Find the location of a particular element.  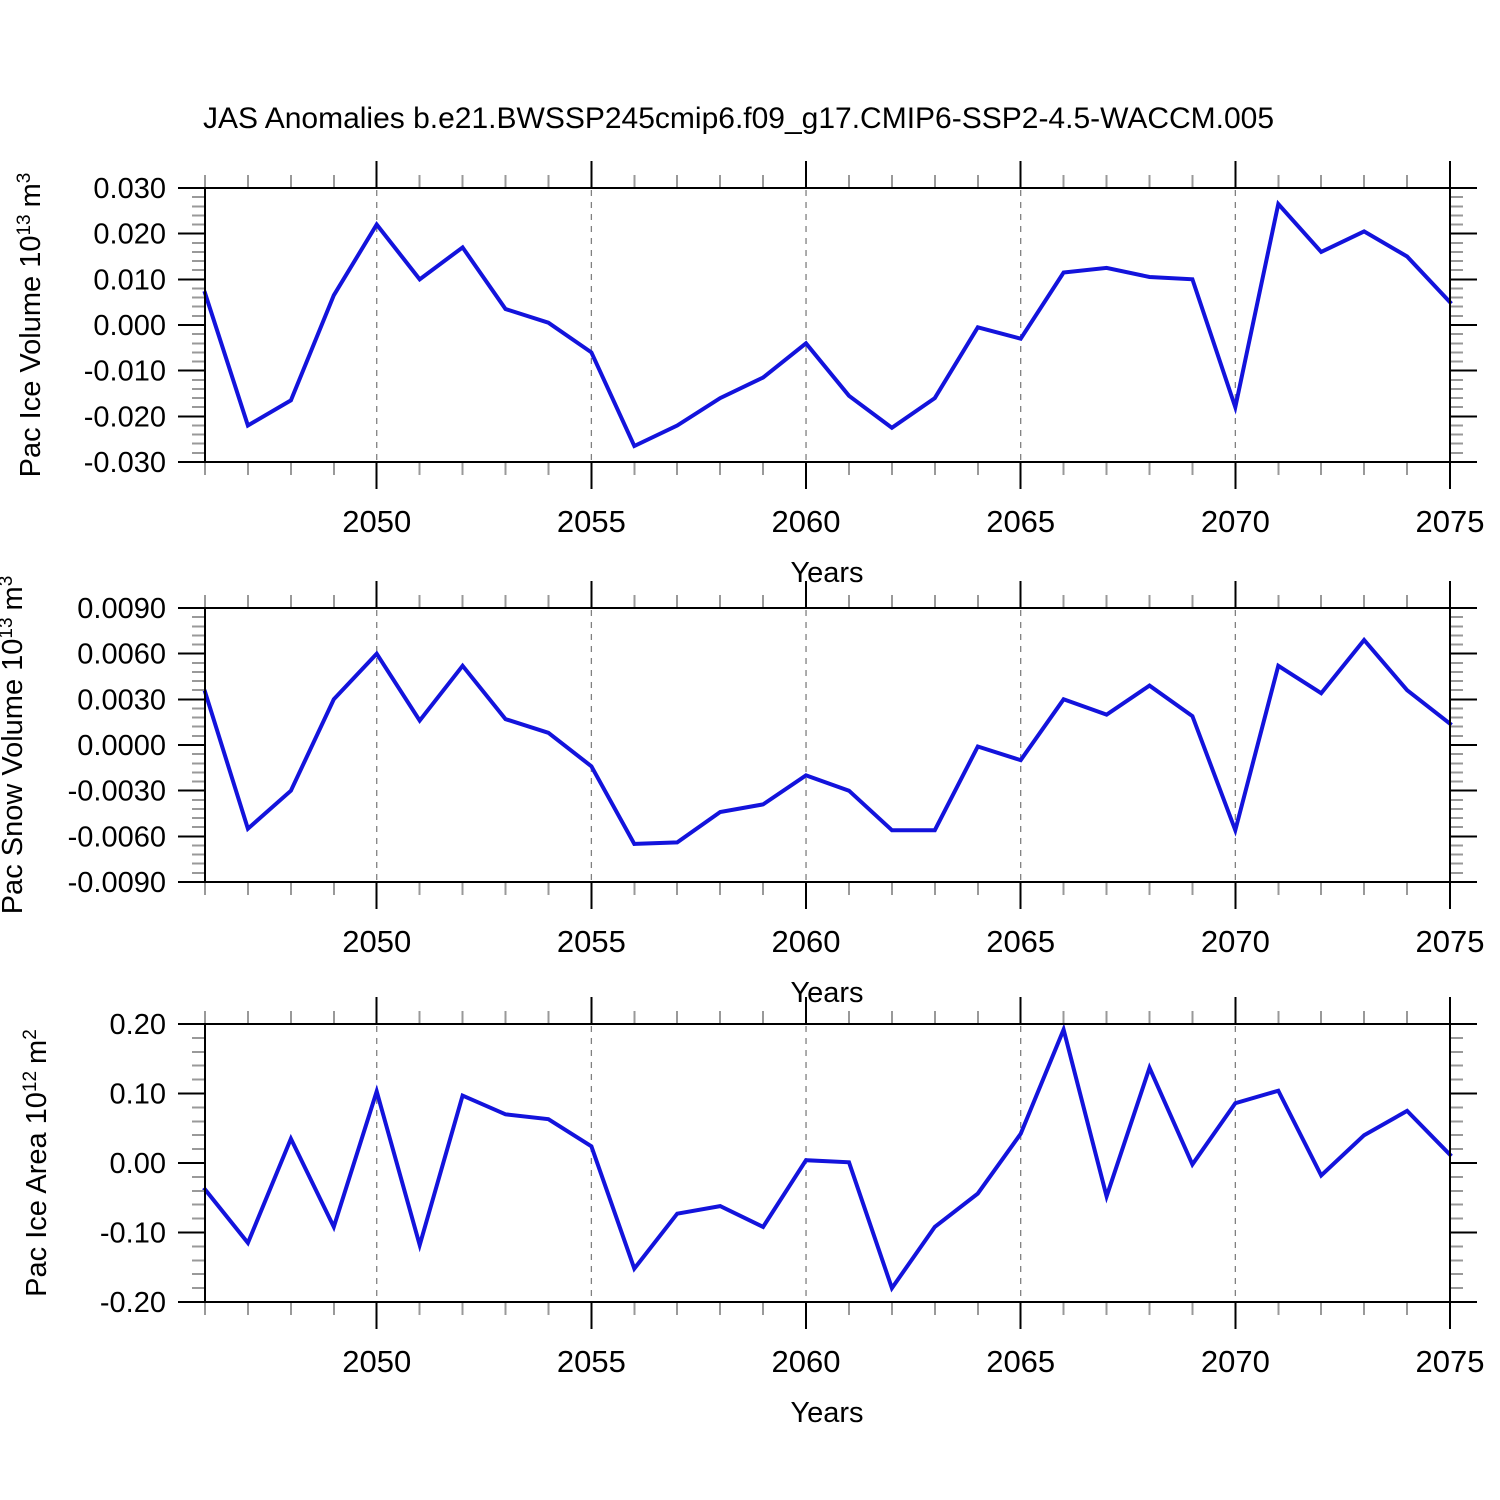

y-tick-label-0.010: 0.010 is located at coordinates (129, 280).